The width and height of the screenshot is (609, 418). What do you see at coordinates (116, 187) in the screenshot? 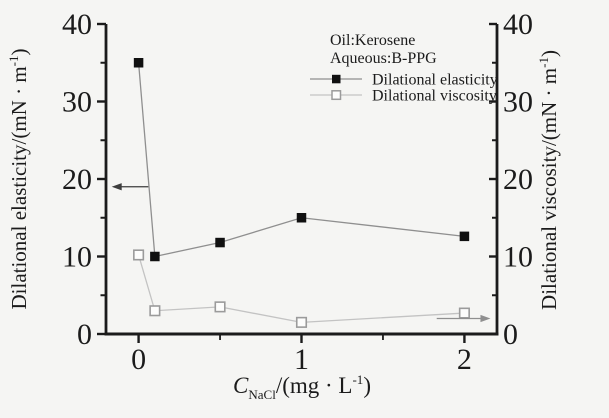
I see `left-axis-arrow-head` at bounding box center [116, 187].